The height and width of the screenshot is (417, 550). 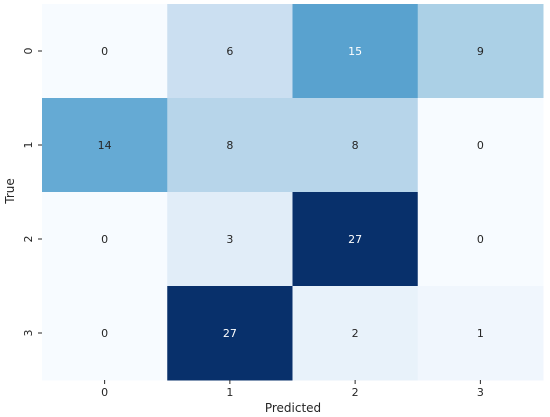 What do you see at coordinates (28, 145) in the screenshot?
I see `y-tick-label-1: 1` at bounding box center [28, 145].